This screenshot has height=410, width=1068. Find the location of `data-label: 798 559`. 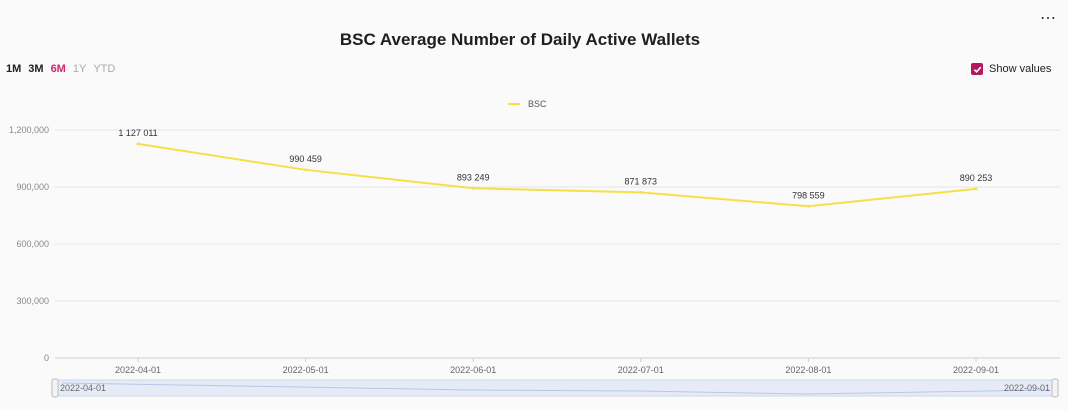

data-label: 798 559 is located at coordinates (808, 195).